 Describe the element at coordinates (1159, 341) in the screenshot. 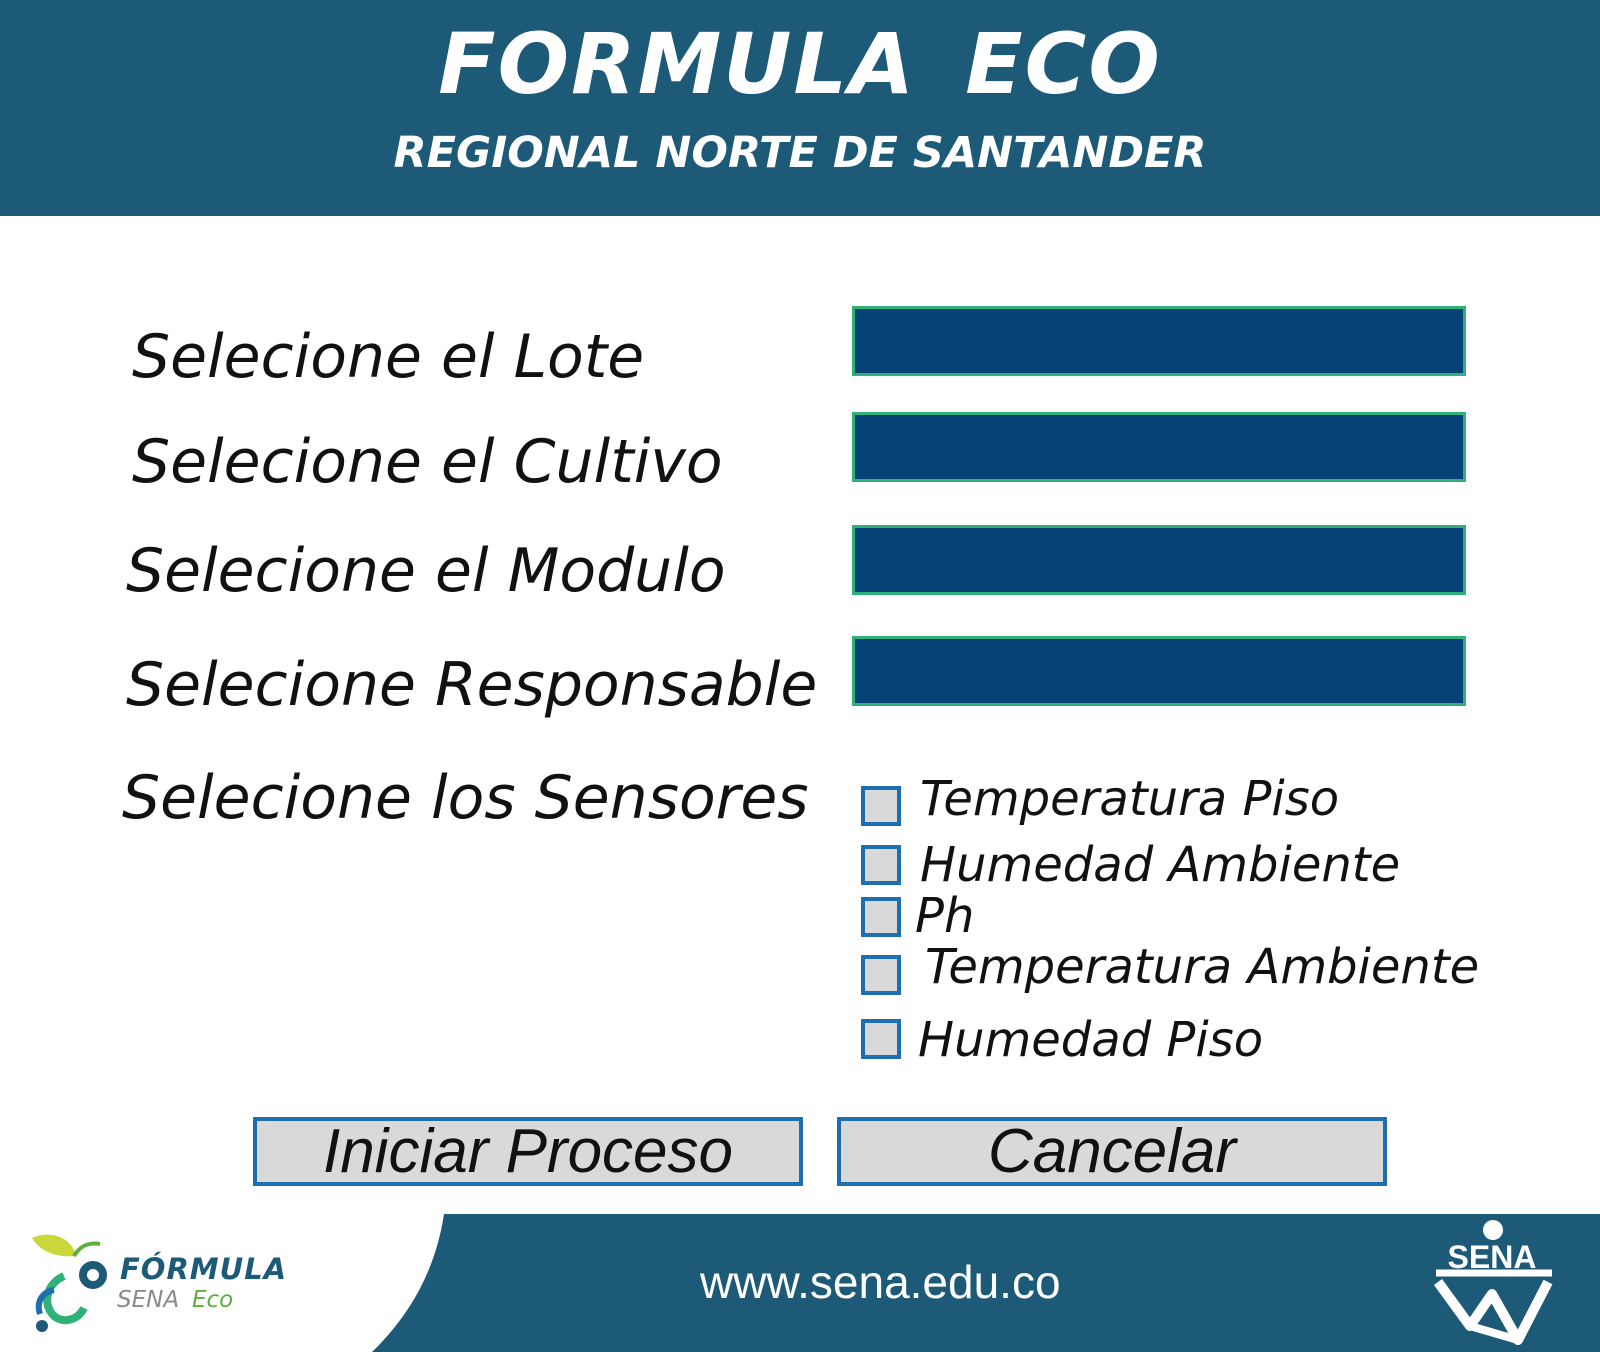

I see `lote-select` at that location.